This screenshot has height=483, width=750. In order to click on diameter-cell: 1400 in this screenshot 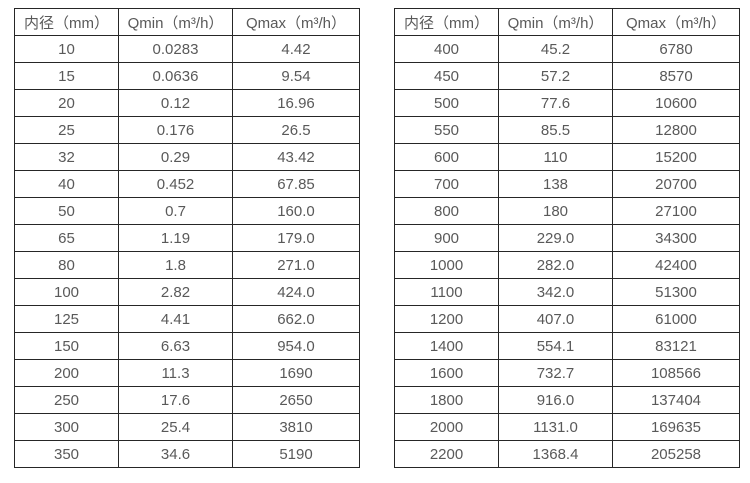, I will do `click(446, 346)`.